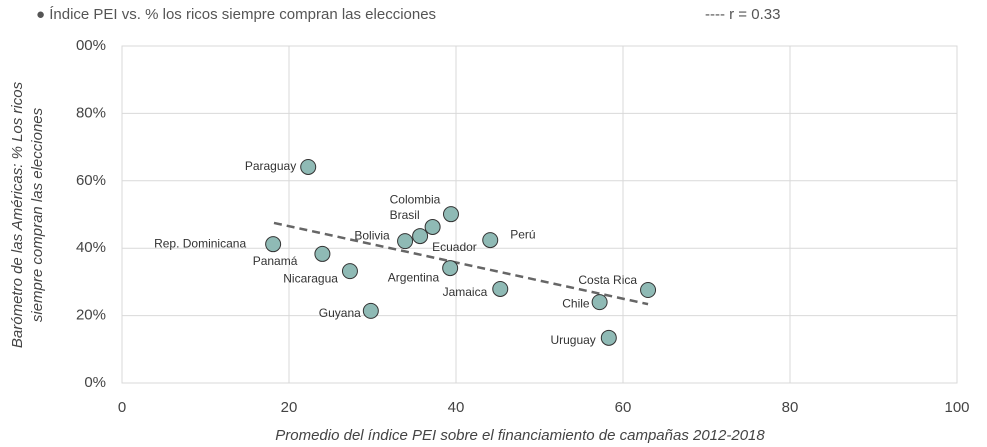 This screenshot has width=987, height=447. What do you see at coordinates (270, 166) in the screenshot?
I see `point-label: Paraguay` at bounding box center [270, 166].